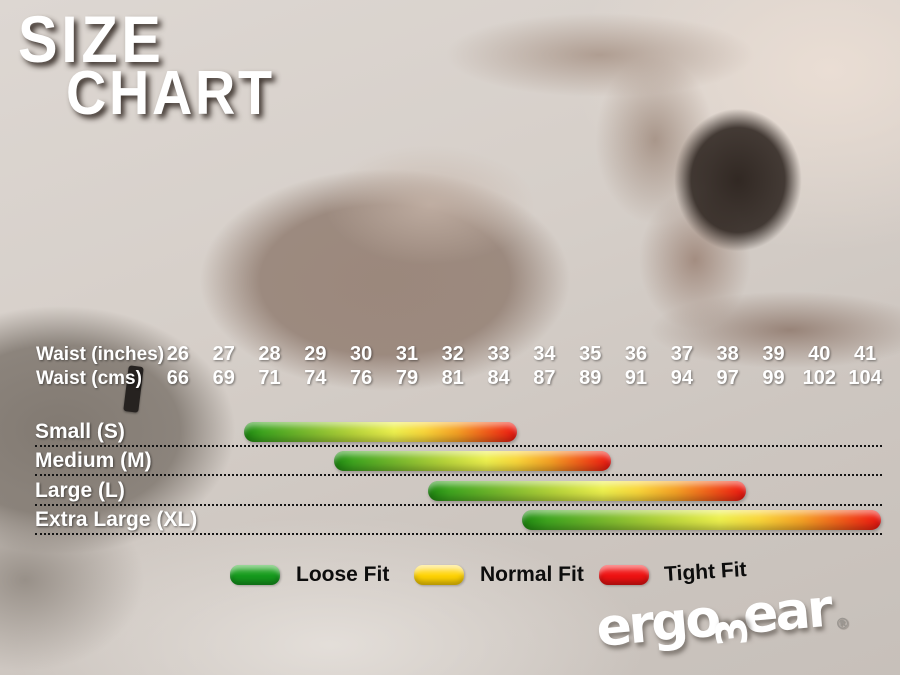  I want to click on waist-cms-value: 84, so click(498, 378).